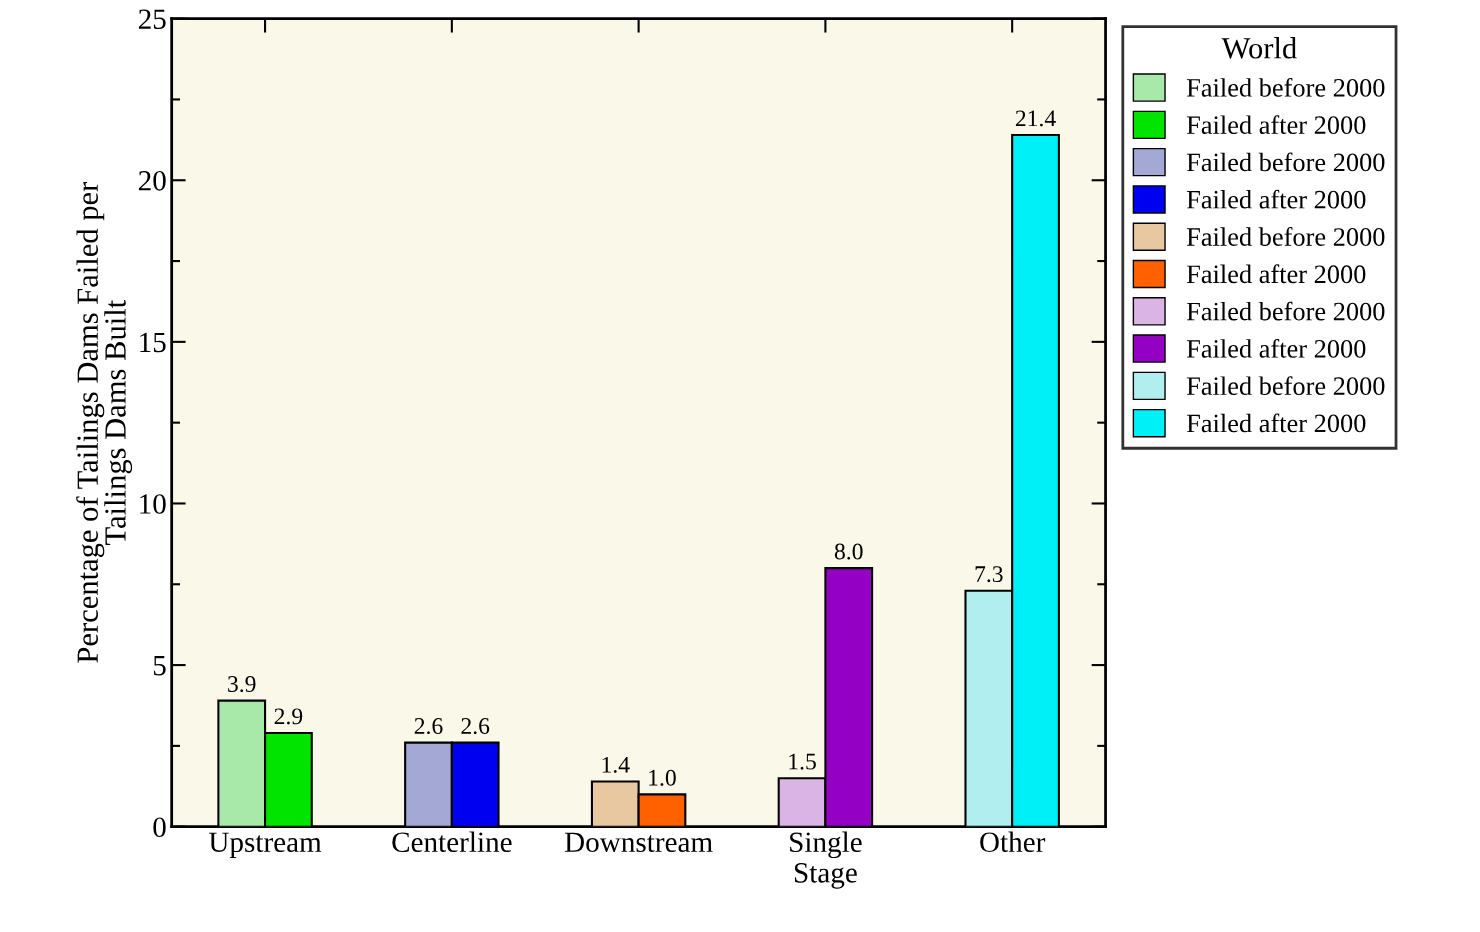  I want to click on y-tick-label: 0, so click(159, 827).